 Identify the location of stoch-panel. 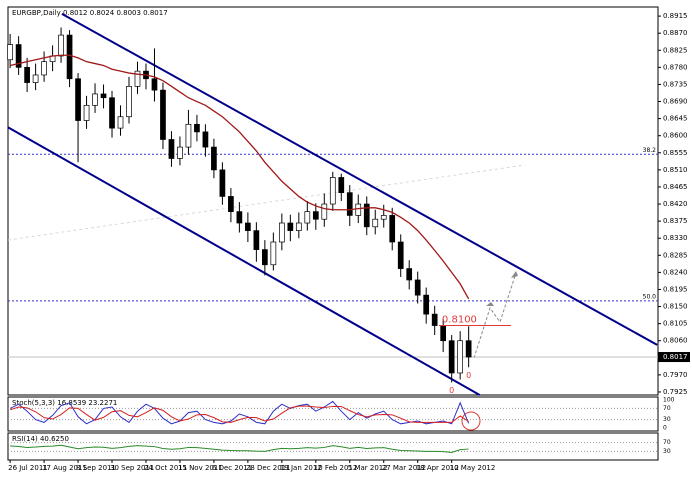
(333, 414).